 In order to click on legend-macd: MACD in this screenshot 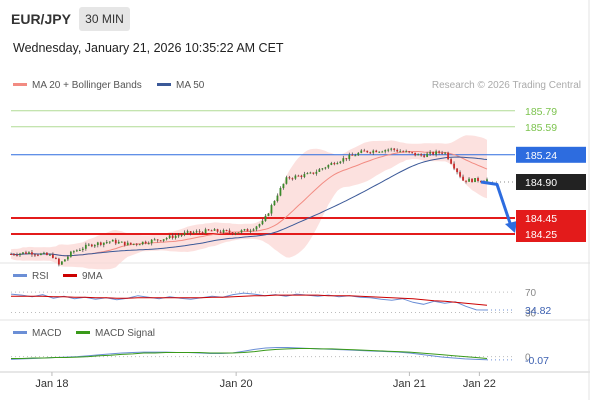, I will do `click(37, 333)`.